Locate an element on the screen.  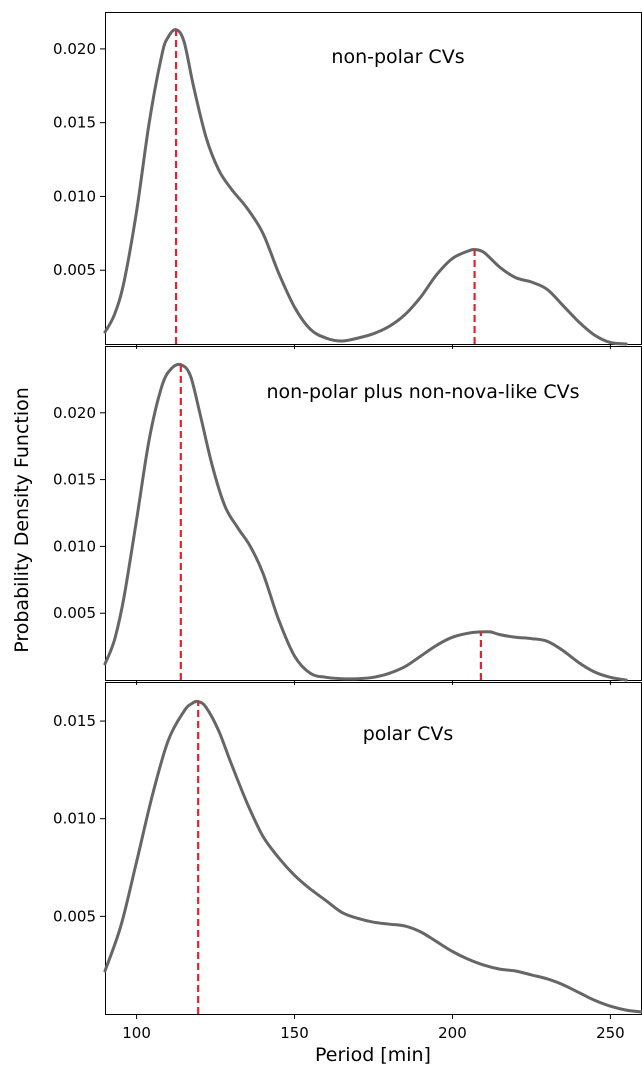
panel-annotation: polar CVs is located at coordinates (408, 734).